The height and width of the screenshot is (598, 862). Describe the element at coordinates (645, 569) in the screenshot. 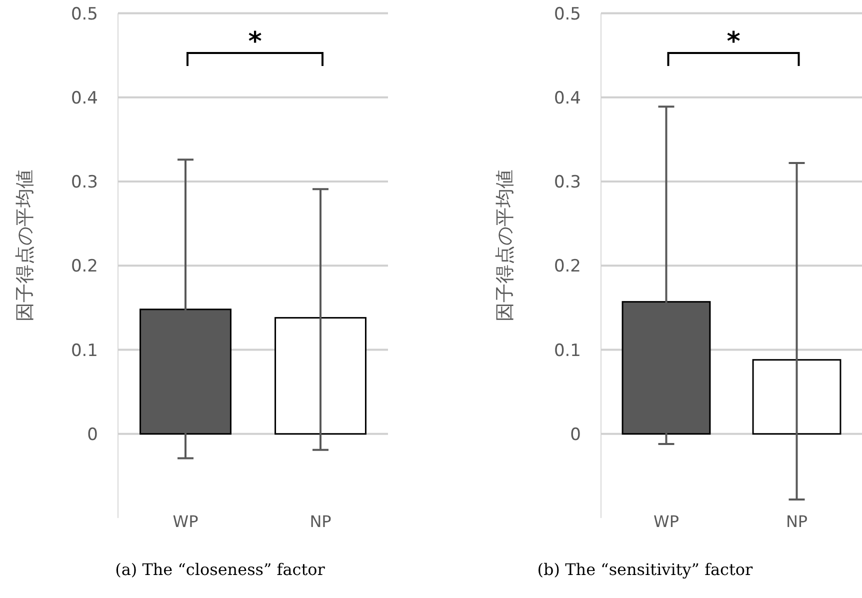

I see `text: (b) The “sensitivity” factor` at that location.